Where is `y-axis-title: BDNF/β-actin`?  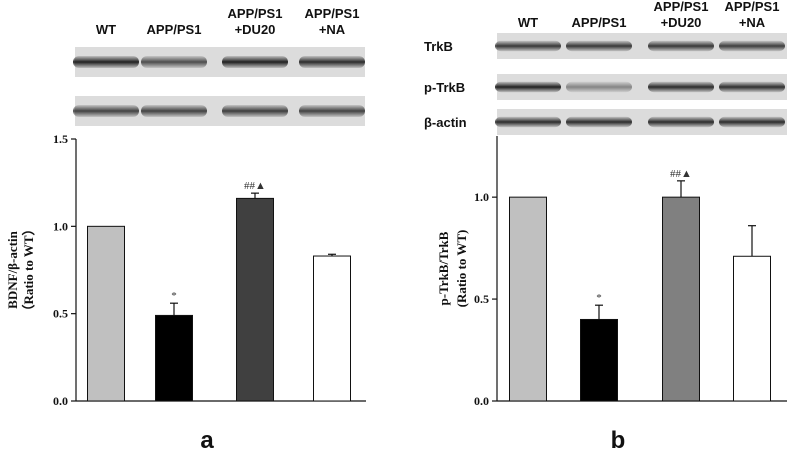 y-axis-title: BDNF/β-actin is located at coordinates (12, 269).